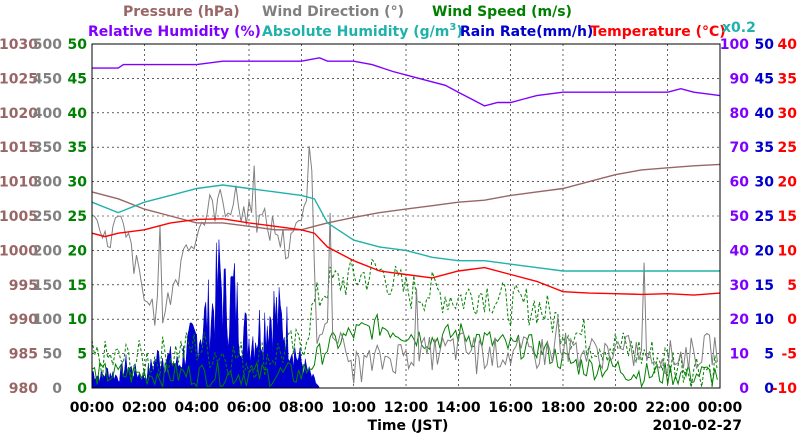 The width and height of the screenshot is (800, 434). Describe the element at coordinates (47, 183) in the screenshot. I see `ytick-wind-direction-4: 300` at that location.